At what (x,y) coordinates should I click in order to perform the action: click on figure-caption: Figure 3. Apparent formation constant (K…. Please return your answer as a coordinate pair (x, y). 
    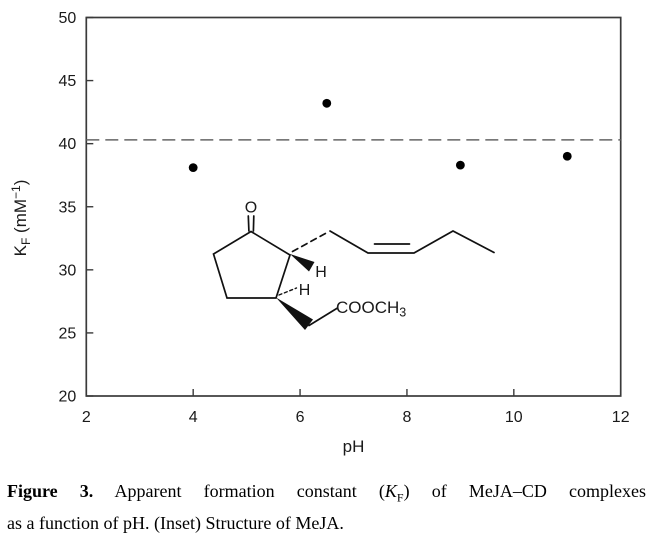
    Looking at the image, I should click on (326, 507).